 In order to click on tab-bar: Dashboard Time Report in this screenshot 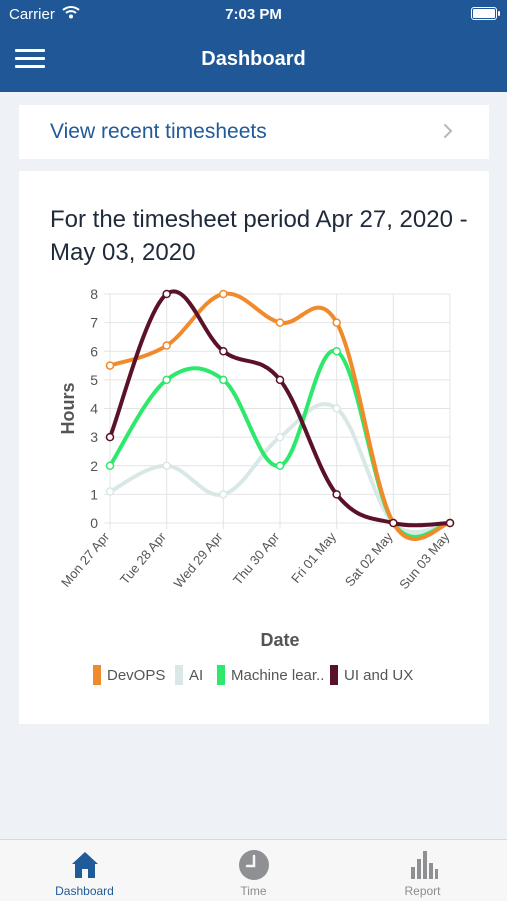, I will do `click(253, 870)`.